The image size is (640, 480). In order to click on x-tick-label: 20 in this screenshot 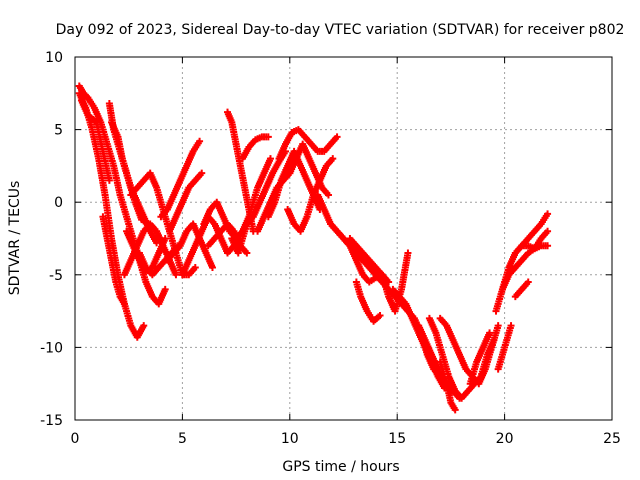, I will do `click(505, 439)`.